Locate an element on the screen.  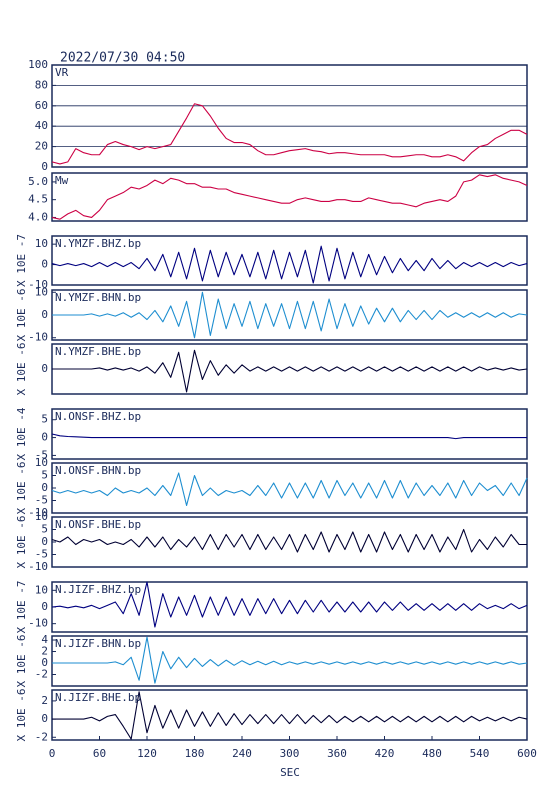
panel-label: N.YMZF.BHZ.bp is located at coordinates (98, 243).